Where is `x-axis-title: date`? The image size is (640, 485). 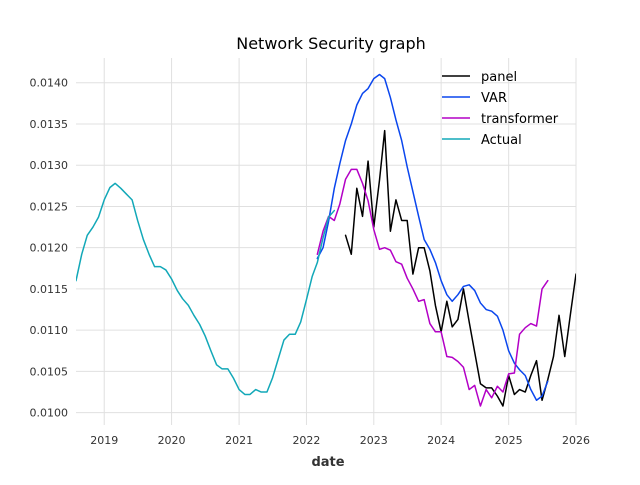 x-axis-title: date is located at coordinates (327, 462).